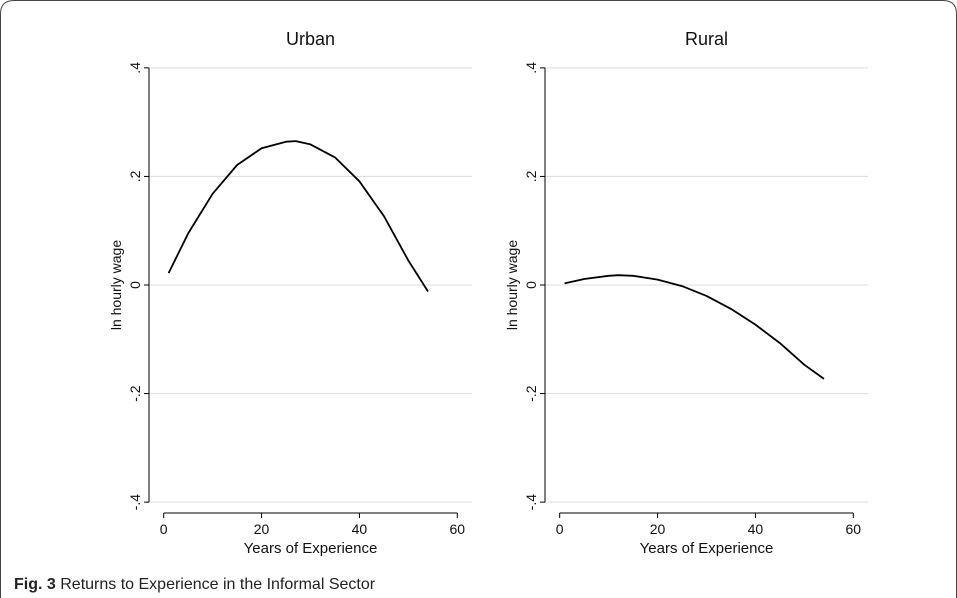 The height and width of the screenshot is (598, 957). What do you see at coordinates (854, 529) in the screenshot?
I see `rural-x-tick-label-3: 60` at bounding box center [854, 529].